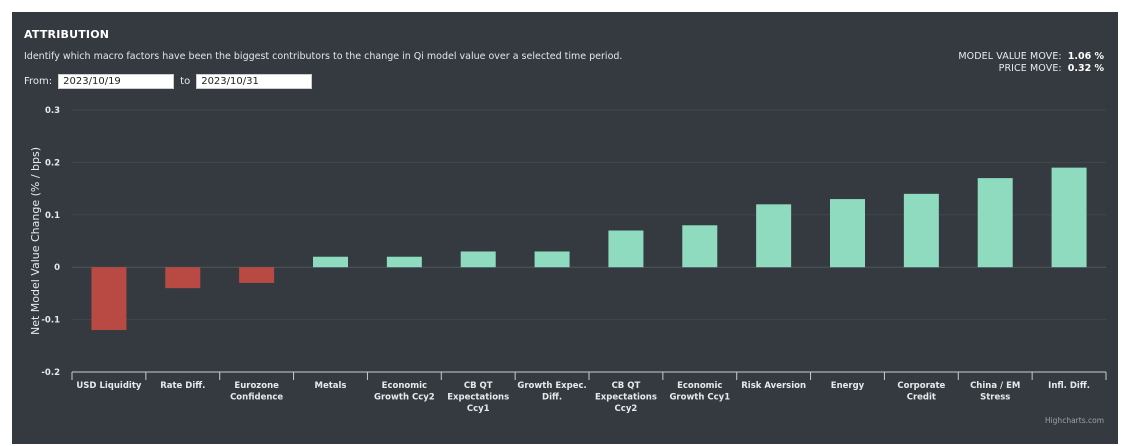  I want to click on bar-cb-qt-expectations-ccy2, so click(626, 249).